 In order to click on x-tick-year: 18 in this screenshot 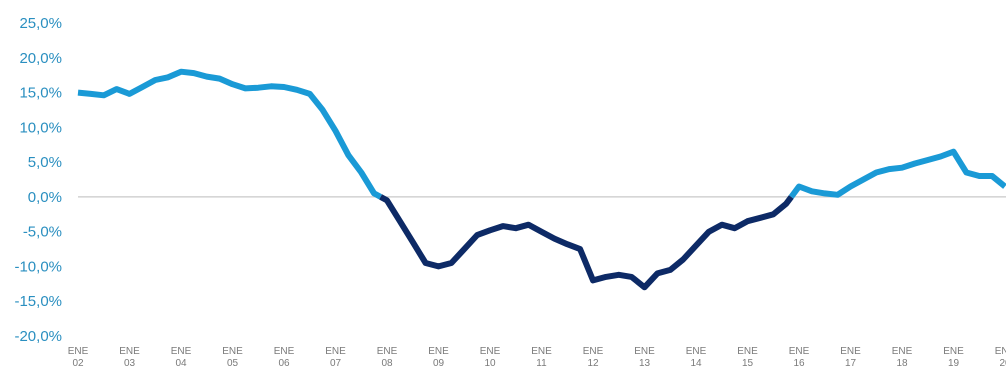, I will do `click(902, 362)`.